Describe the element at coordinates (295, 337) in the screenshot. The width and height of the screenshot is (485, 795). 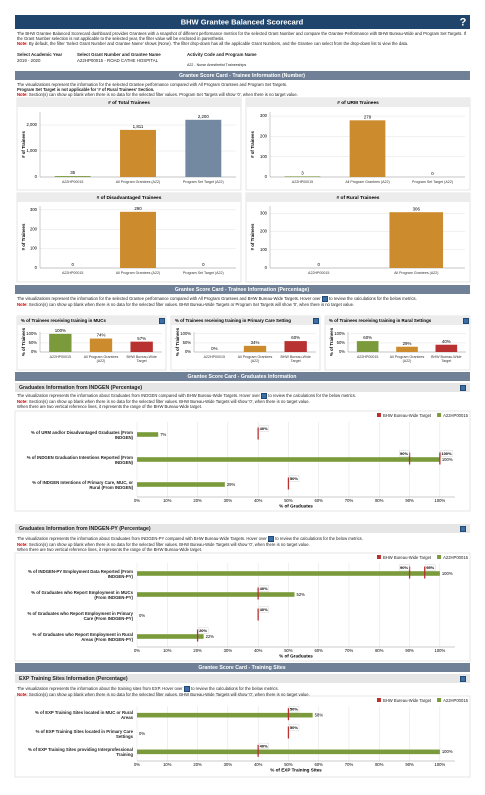
I see `value-label: 60%` at that location.